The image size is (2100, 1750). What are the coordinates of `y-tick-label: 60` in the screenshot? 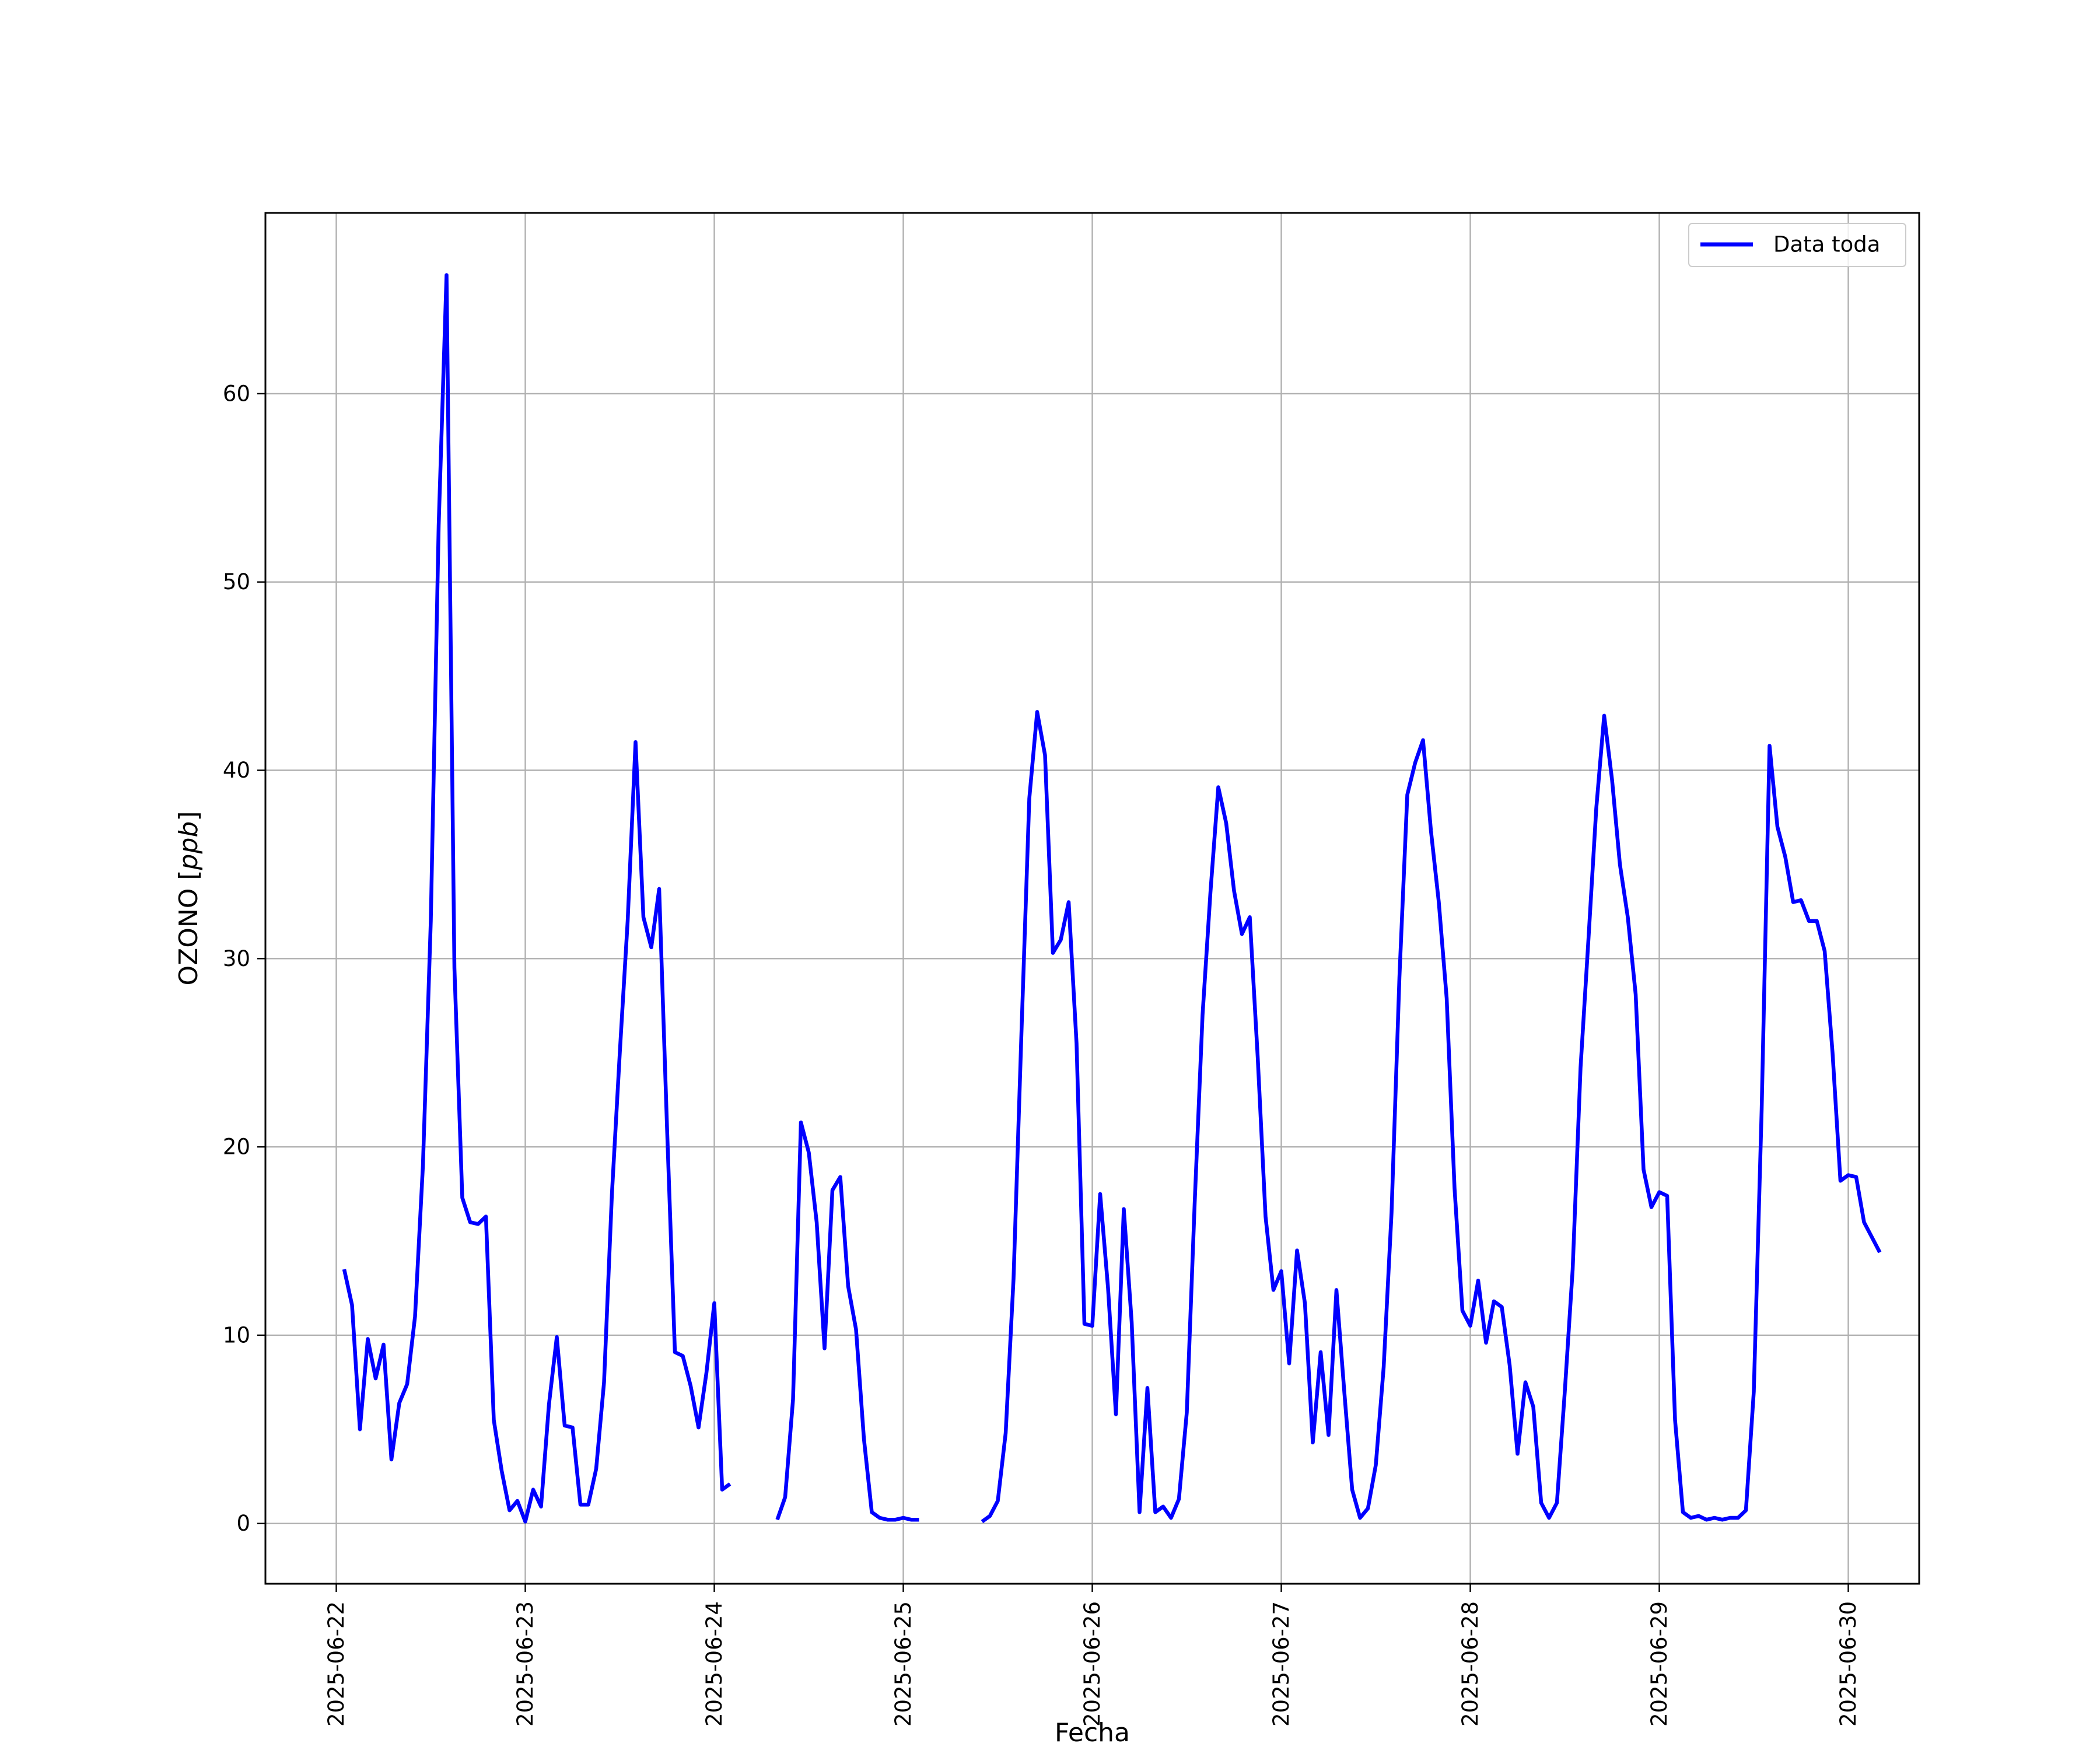 It's located at (236, 393).